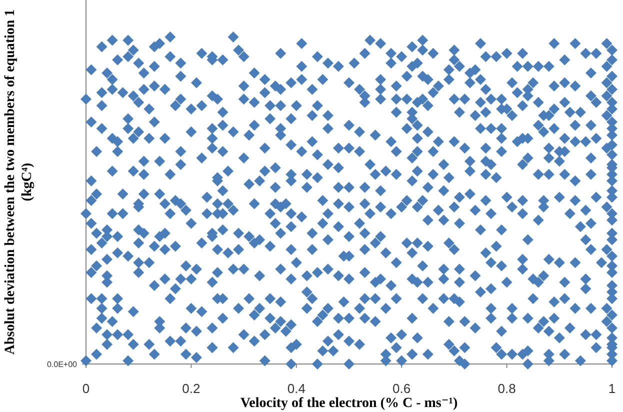 This screenshot has width=623, height=412. I want to click on x-tick-label: 0.2, so click(191, 388).